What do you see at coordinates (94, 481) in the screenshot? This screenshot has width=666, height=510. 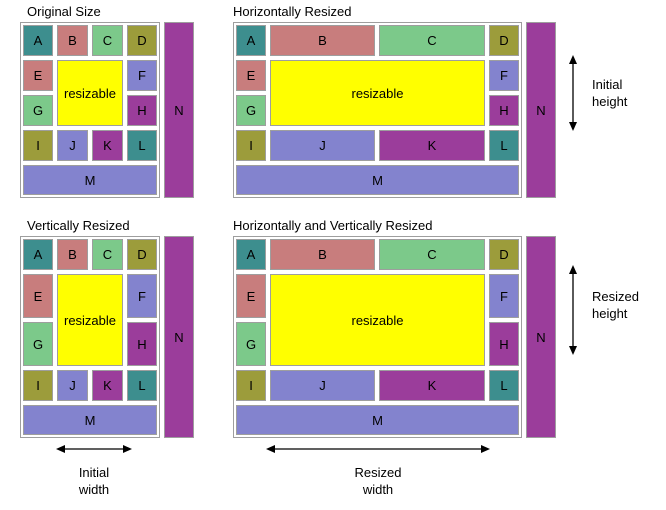 I see `initial-width-label: Initial width` at bounding box center [94, 481].